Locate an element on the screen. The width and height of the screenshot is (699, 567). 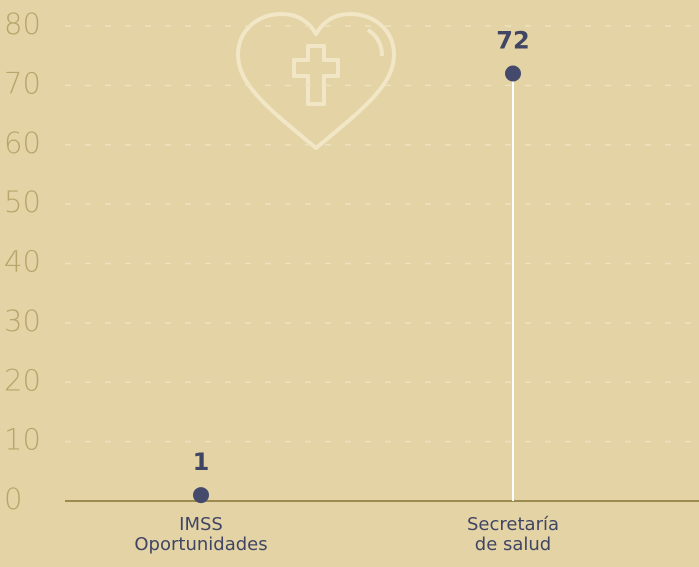
x-tick-label: IMSS Oportunidades is located at coordinates (200, 534).